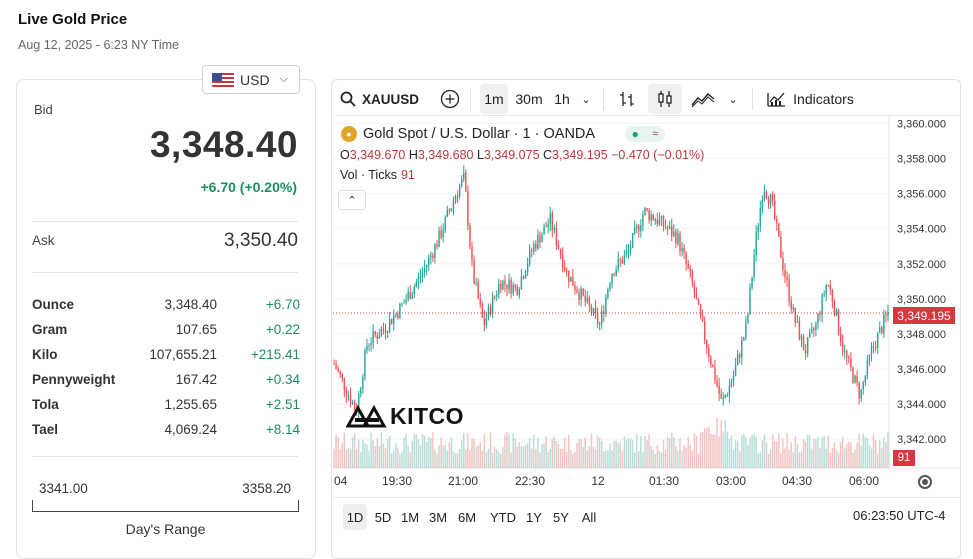 This screenshot has width=973, height=559. Describe the element at coordinates (511, 155) in the screenshot. I see `low-value: 3,349.075` at that location.